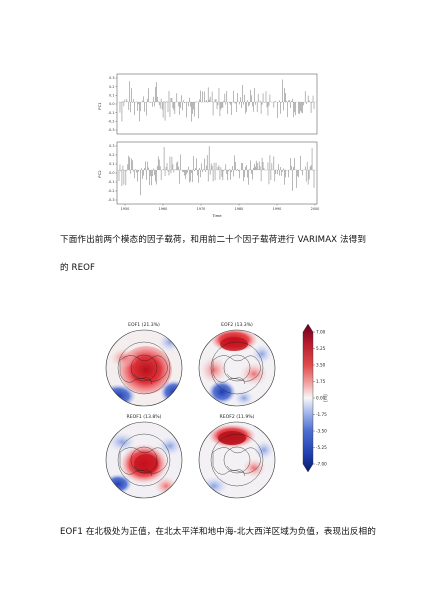 Image resolution: width=425 pixels, height=600 pixels. Describe the element at coordinates (321, 364) in the screenshot. I see `colorbar-tick-label: 3.50` at that location.